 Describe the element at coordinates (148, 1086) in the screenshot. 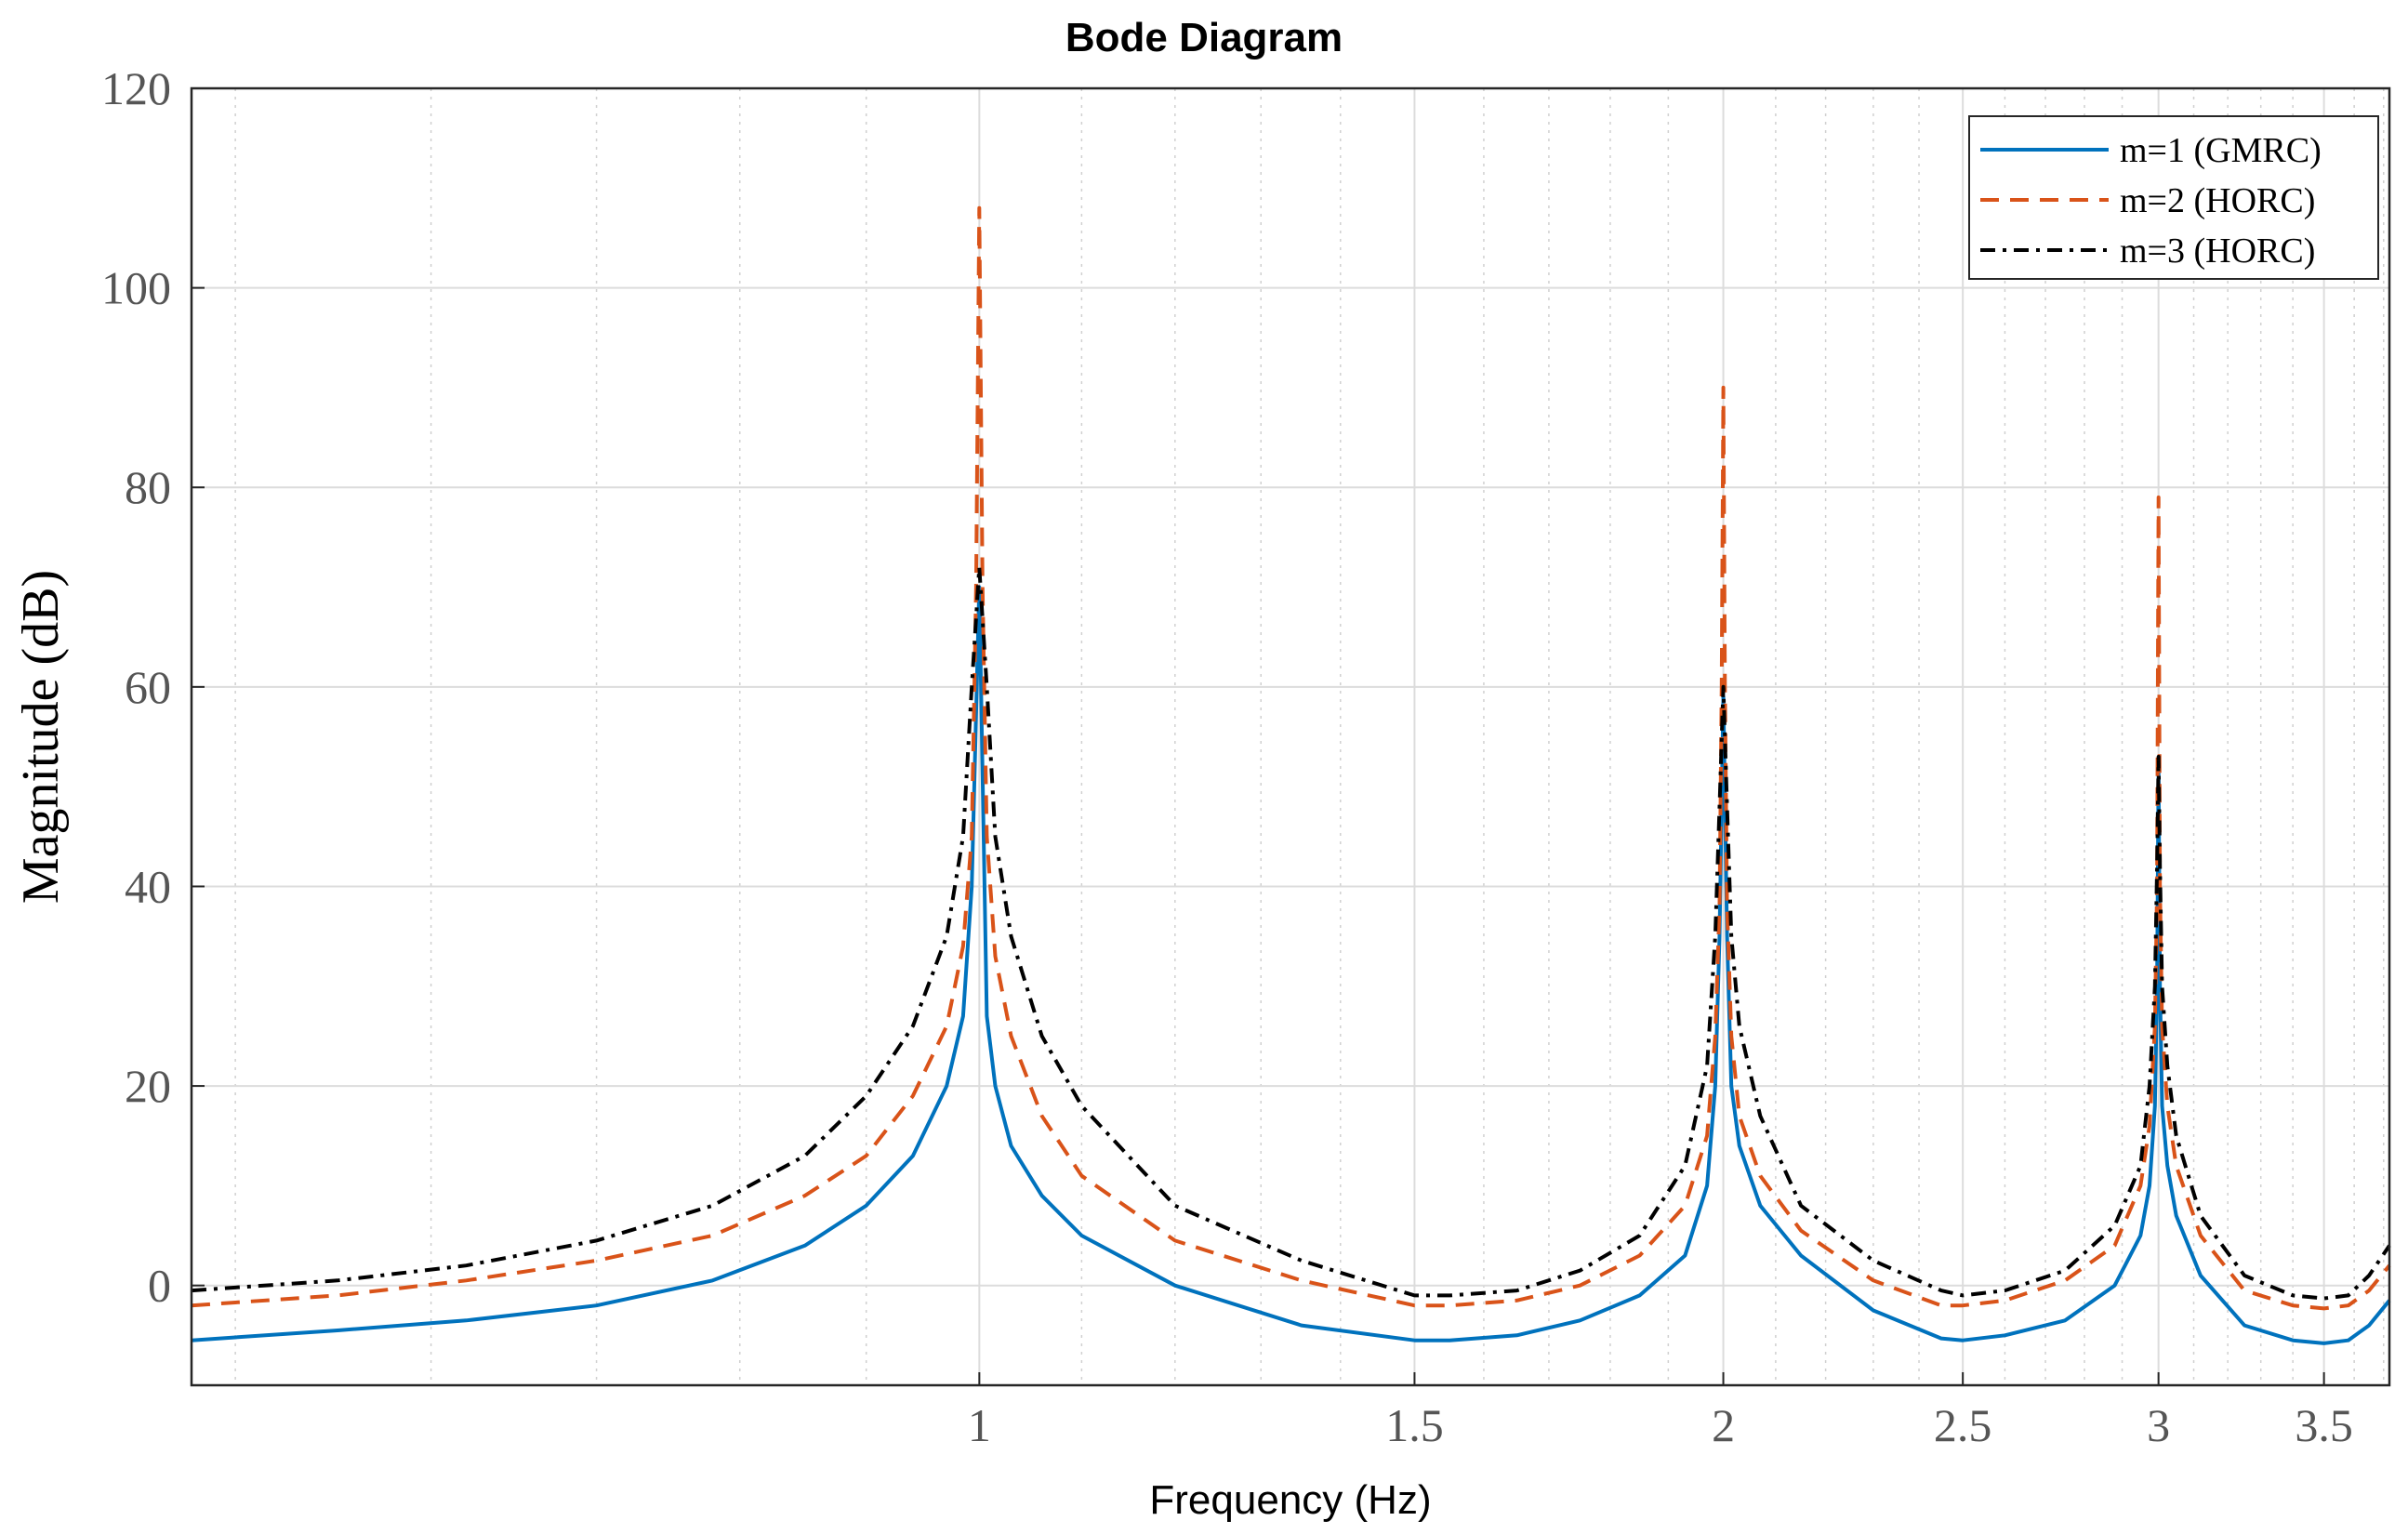

I see `y-tick-label: 20` at that location.